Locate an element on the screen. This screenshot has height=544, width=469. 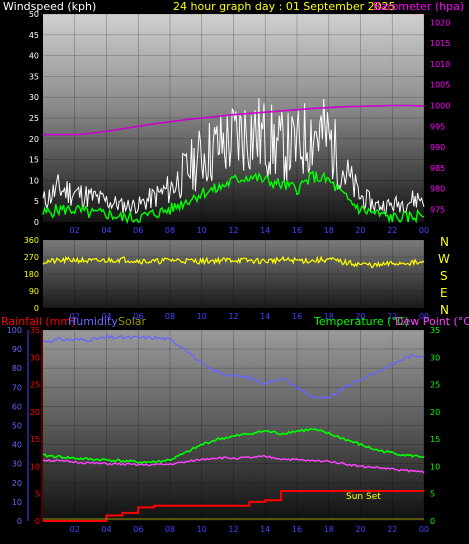
barometer-tick-label: 980 is located at coordinates (437, 189).